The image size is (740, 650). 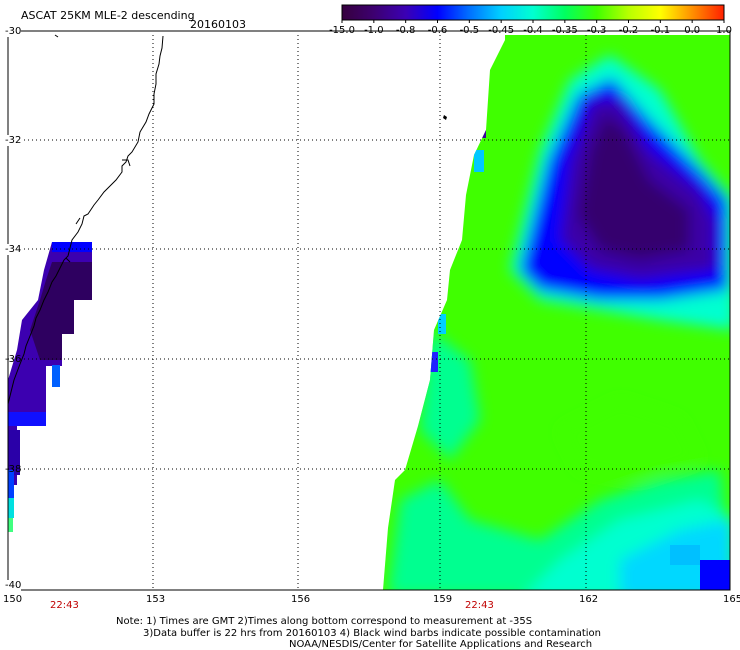 What do you see at coordinates (13, 585) in the screenshot?
I see `lat-label-40: -40` at bounding box center [13, 585].